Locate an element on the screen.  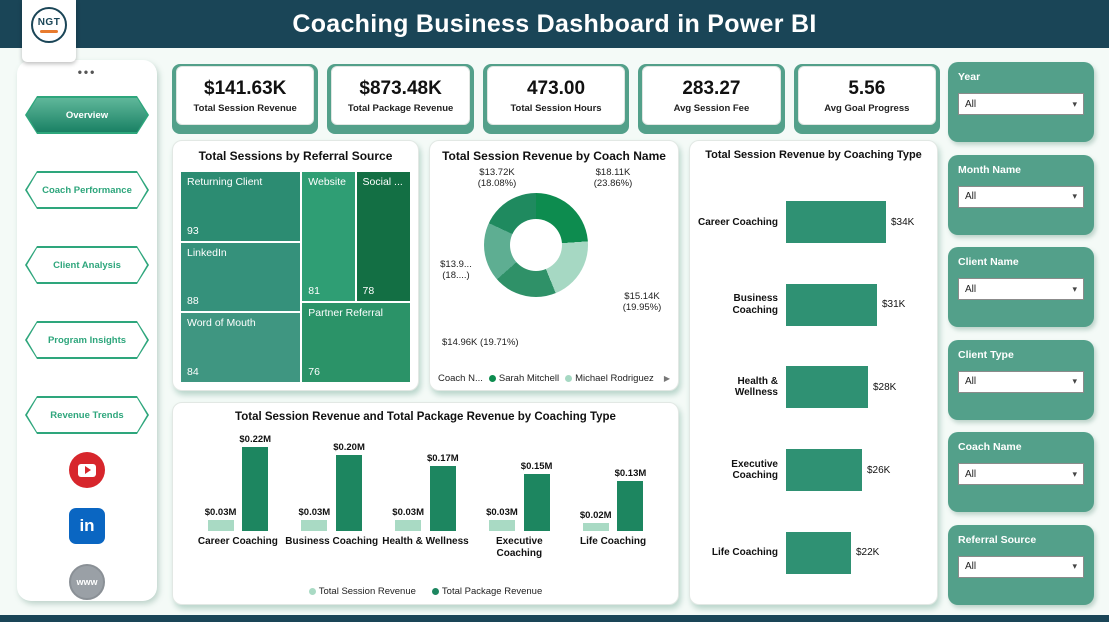
slicer-label: Client Type is located at coordinates (986, 354).